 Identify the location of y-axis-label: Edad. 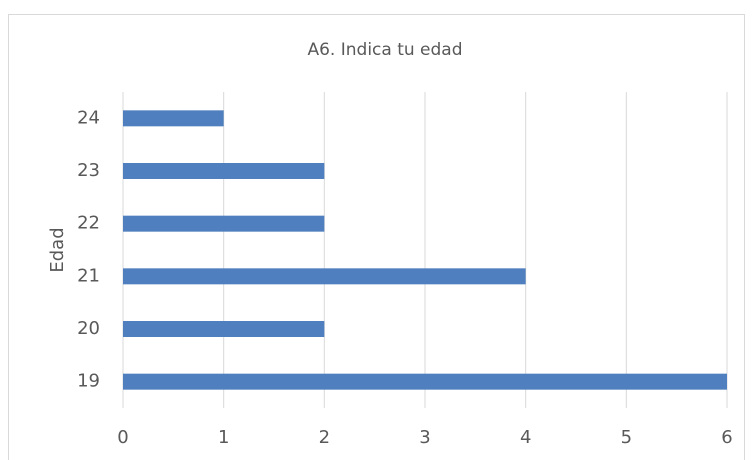
(57, 249).